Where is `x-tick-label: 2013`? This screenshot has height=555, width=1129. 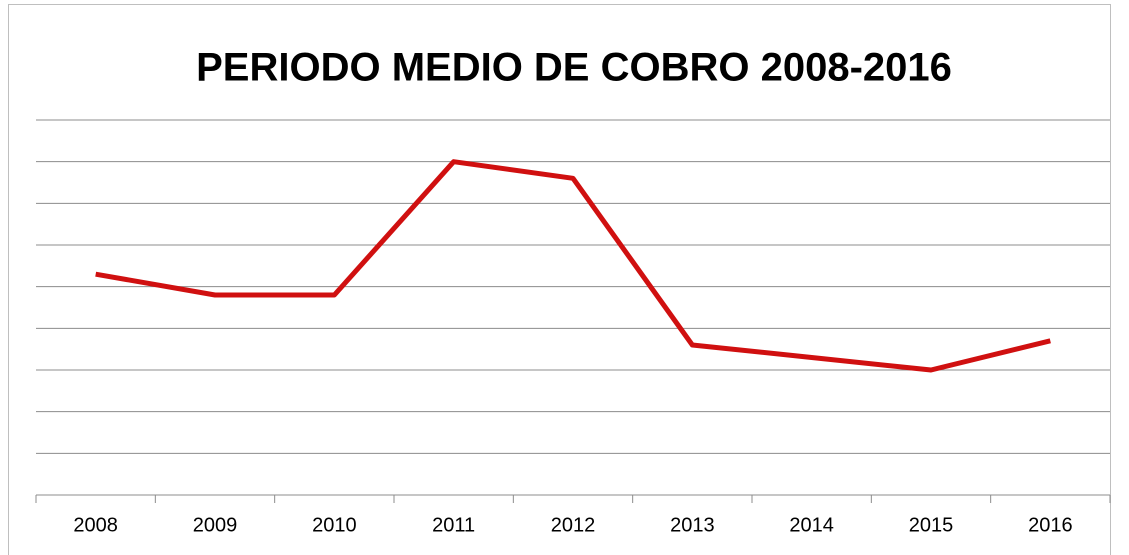
x-tick-label: 2013 is located at coordinates (692, 525).